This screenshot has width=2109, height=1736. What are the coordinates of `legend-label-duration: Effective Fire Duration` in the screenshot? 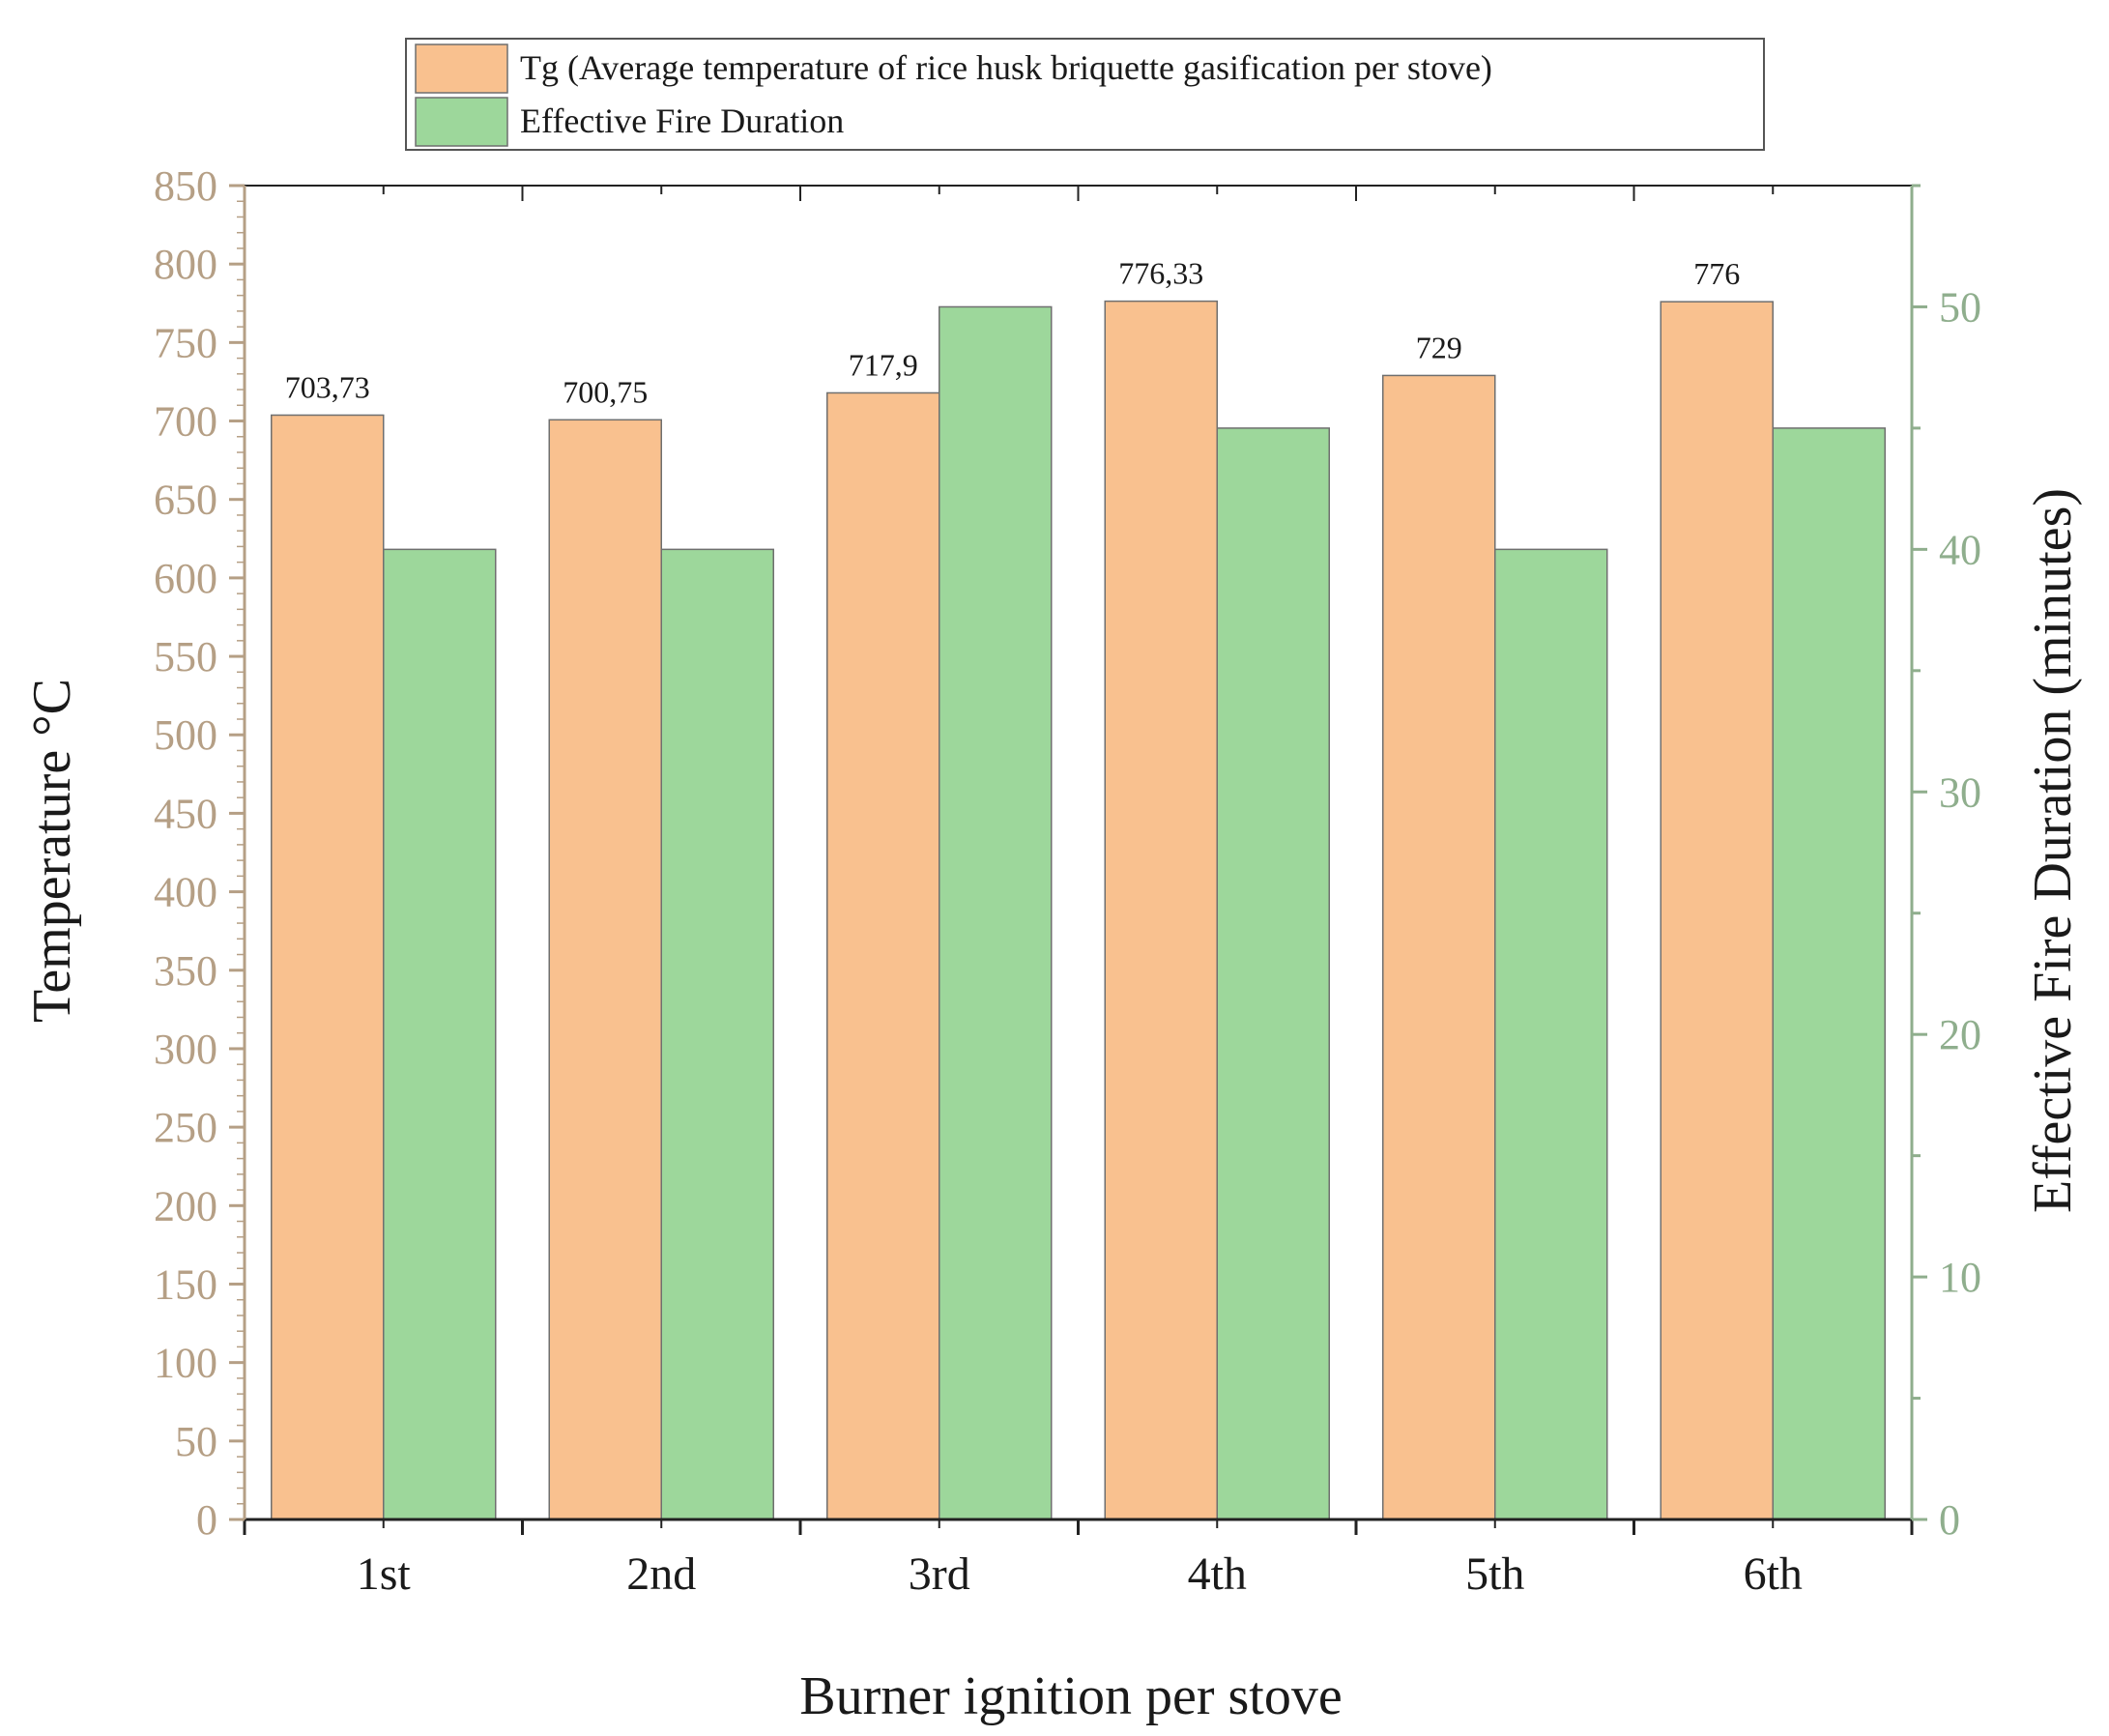 It's located at (682, 120).